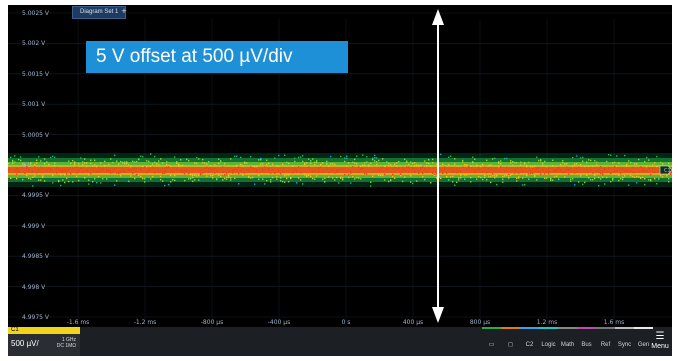 The image size is (680, 361). What do you see at coordinates (586, 341) in the screenshot?
I see `bus-button: Bus` at bounding box center [586, 341].